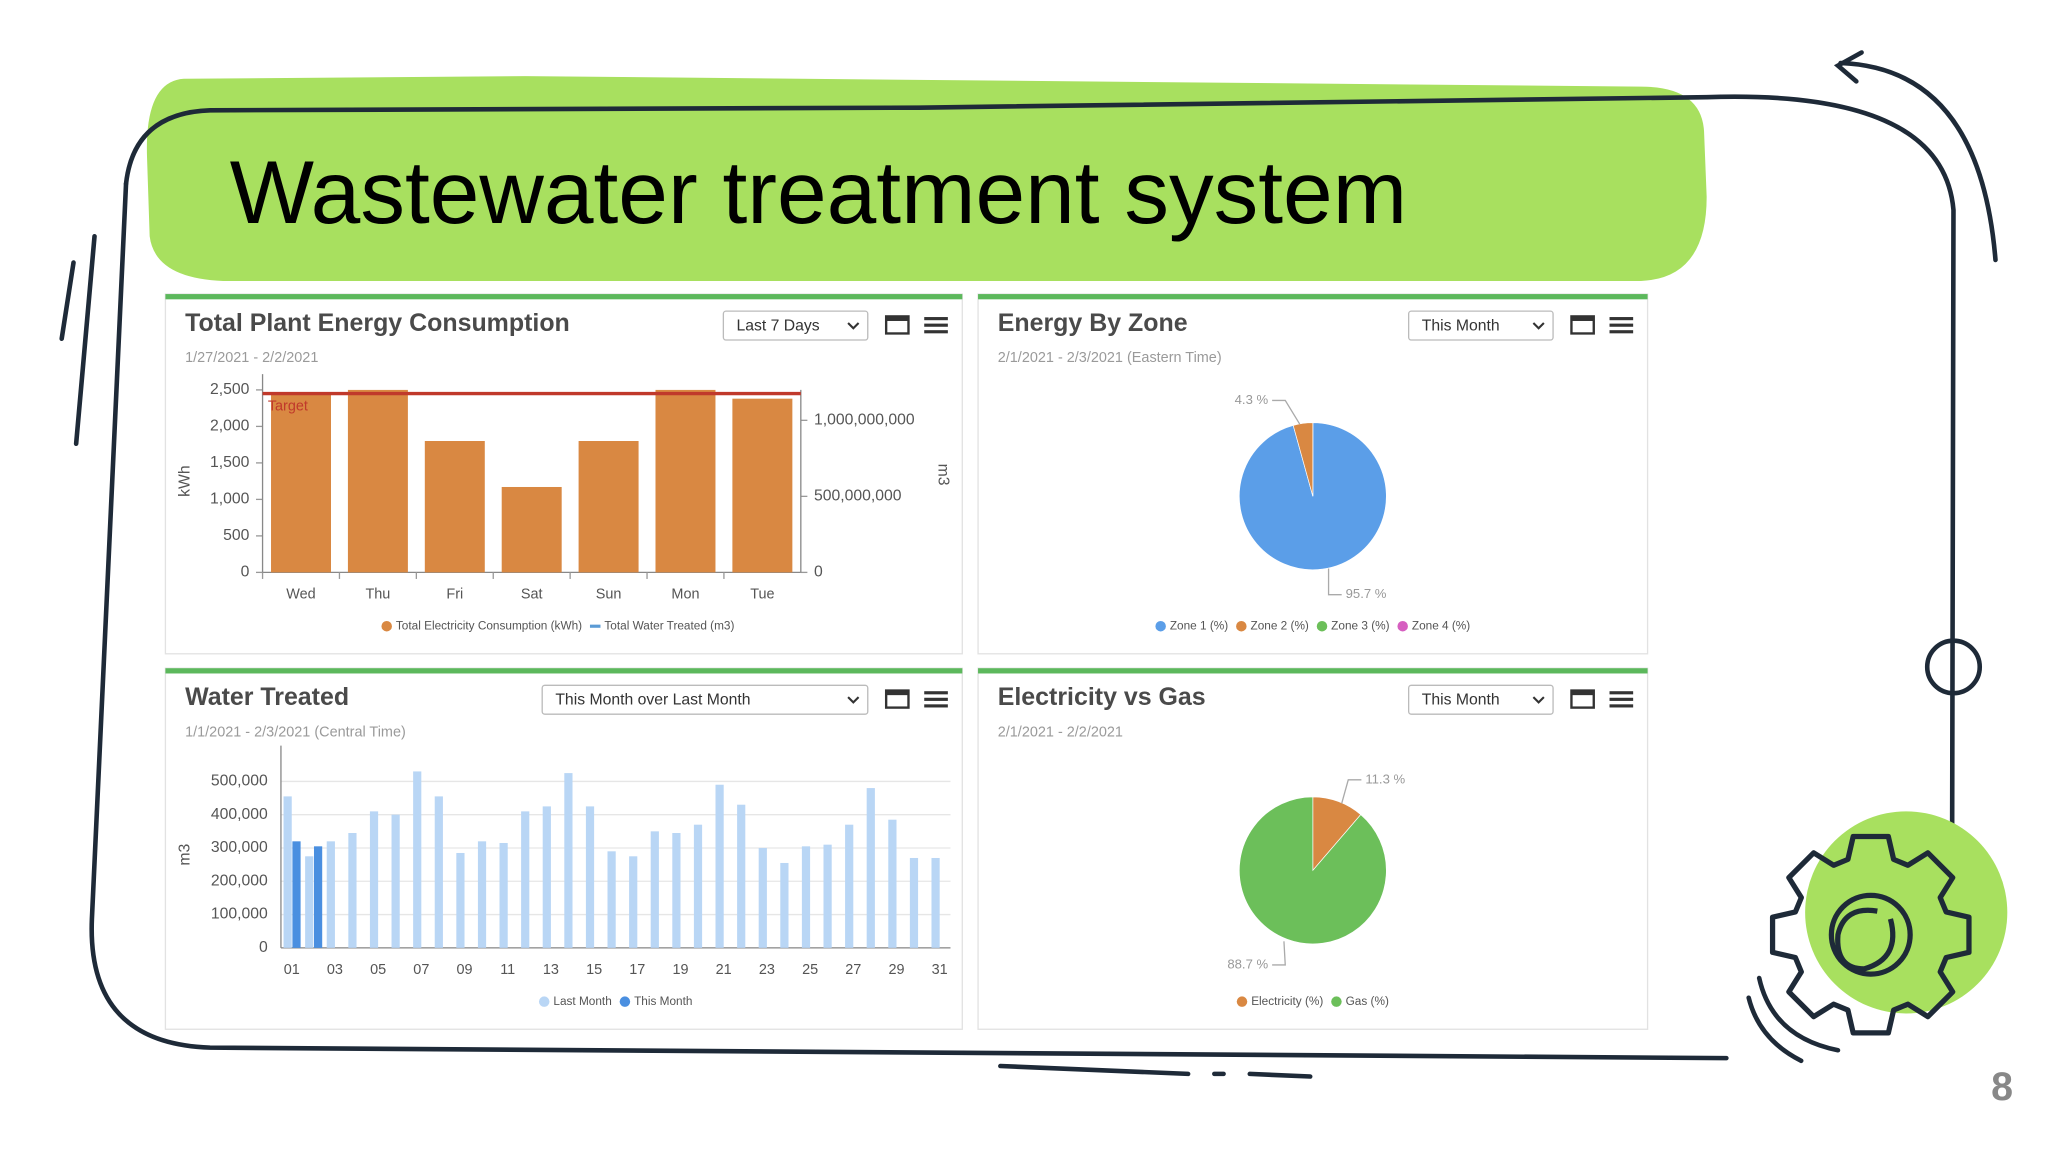 This screenshot has height=1152, width=2048. What do you see at coordinates (184, 854) in the screenshot?
I see `y-axis-title: m3` at bounding box center [184, 854].